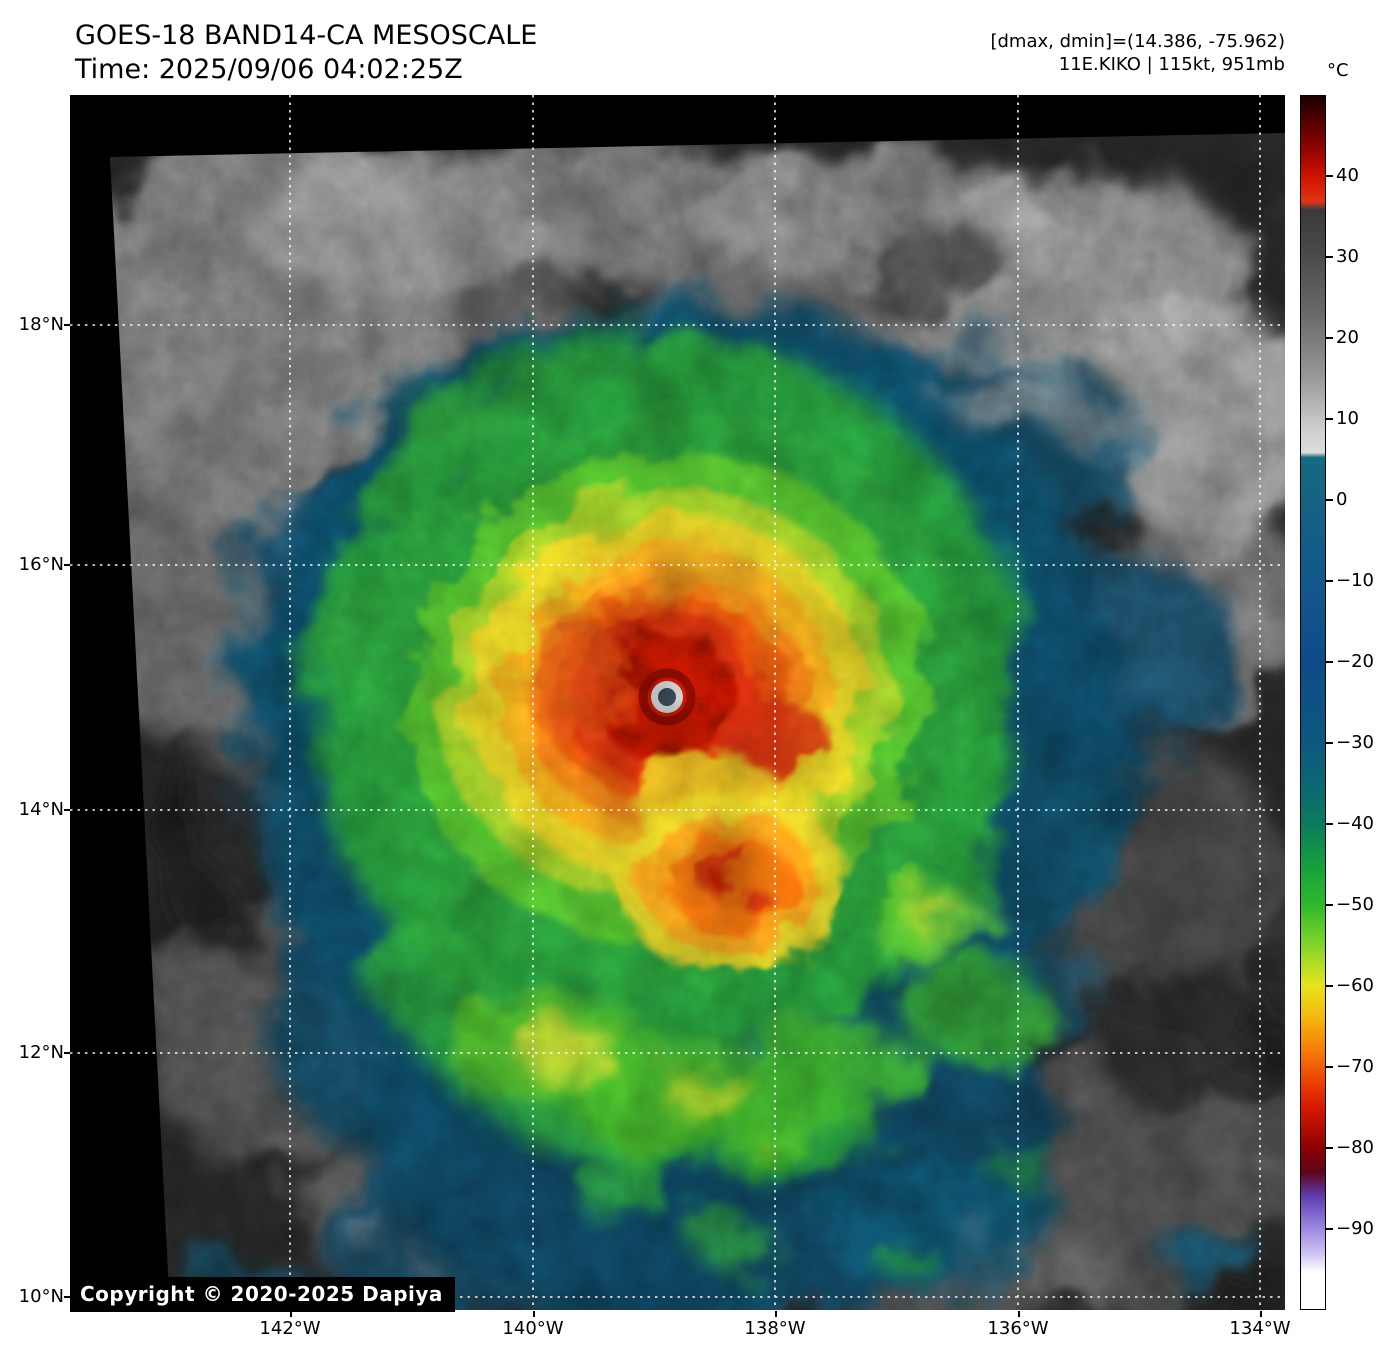 This screenshot has width=1390, height=1359. I want to click on lon-label: 140°W, so click(533, 1325).